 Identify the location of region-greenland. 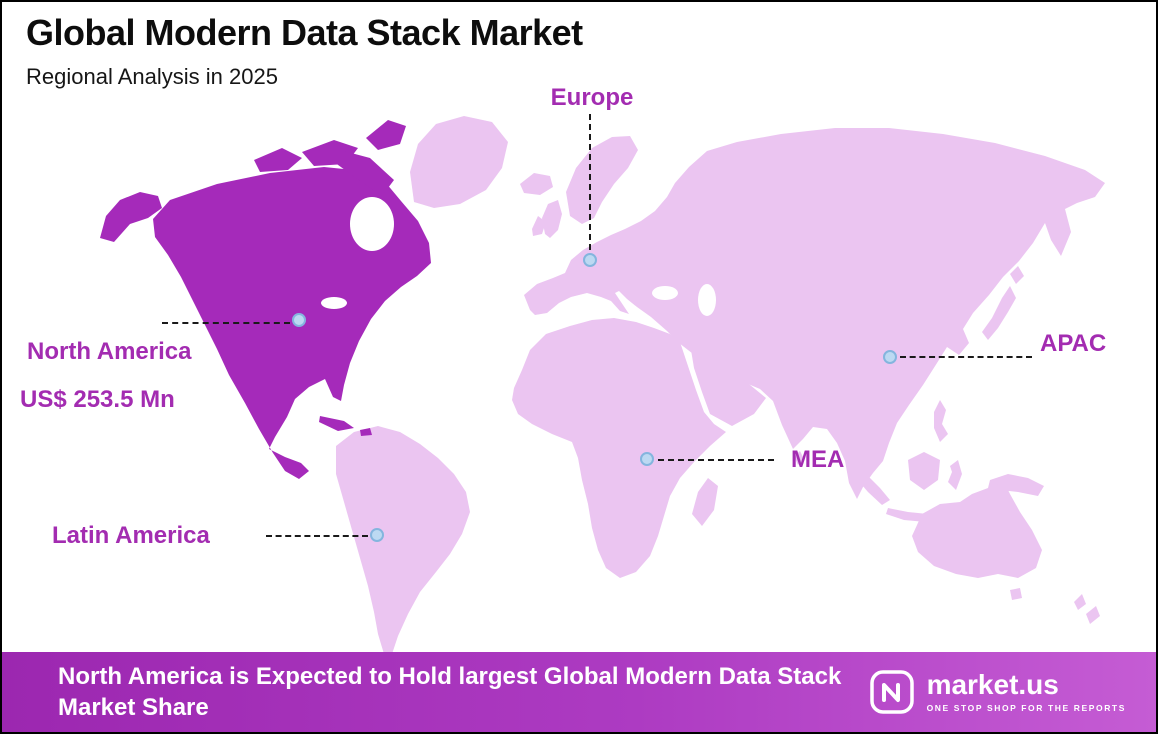
(459, 162).